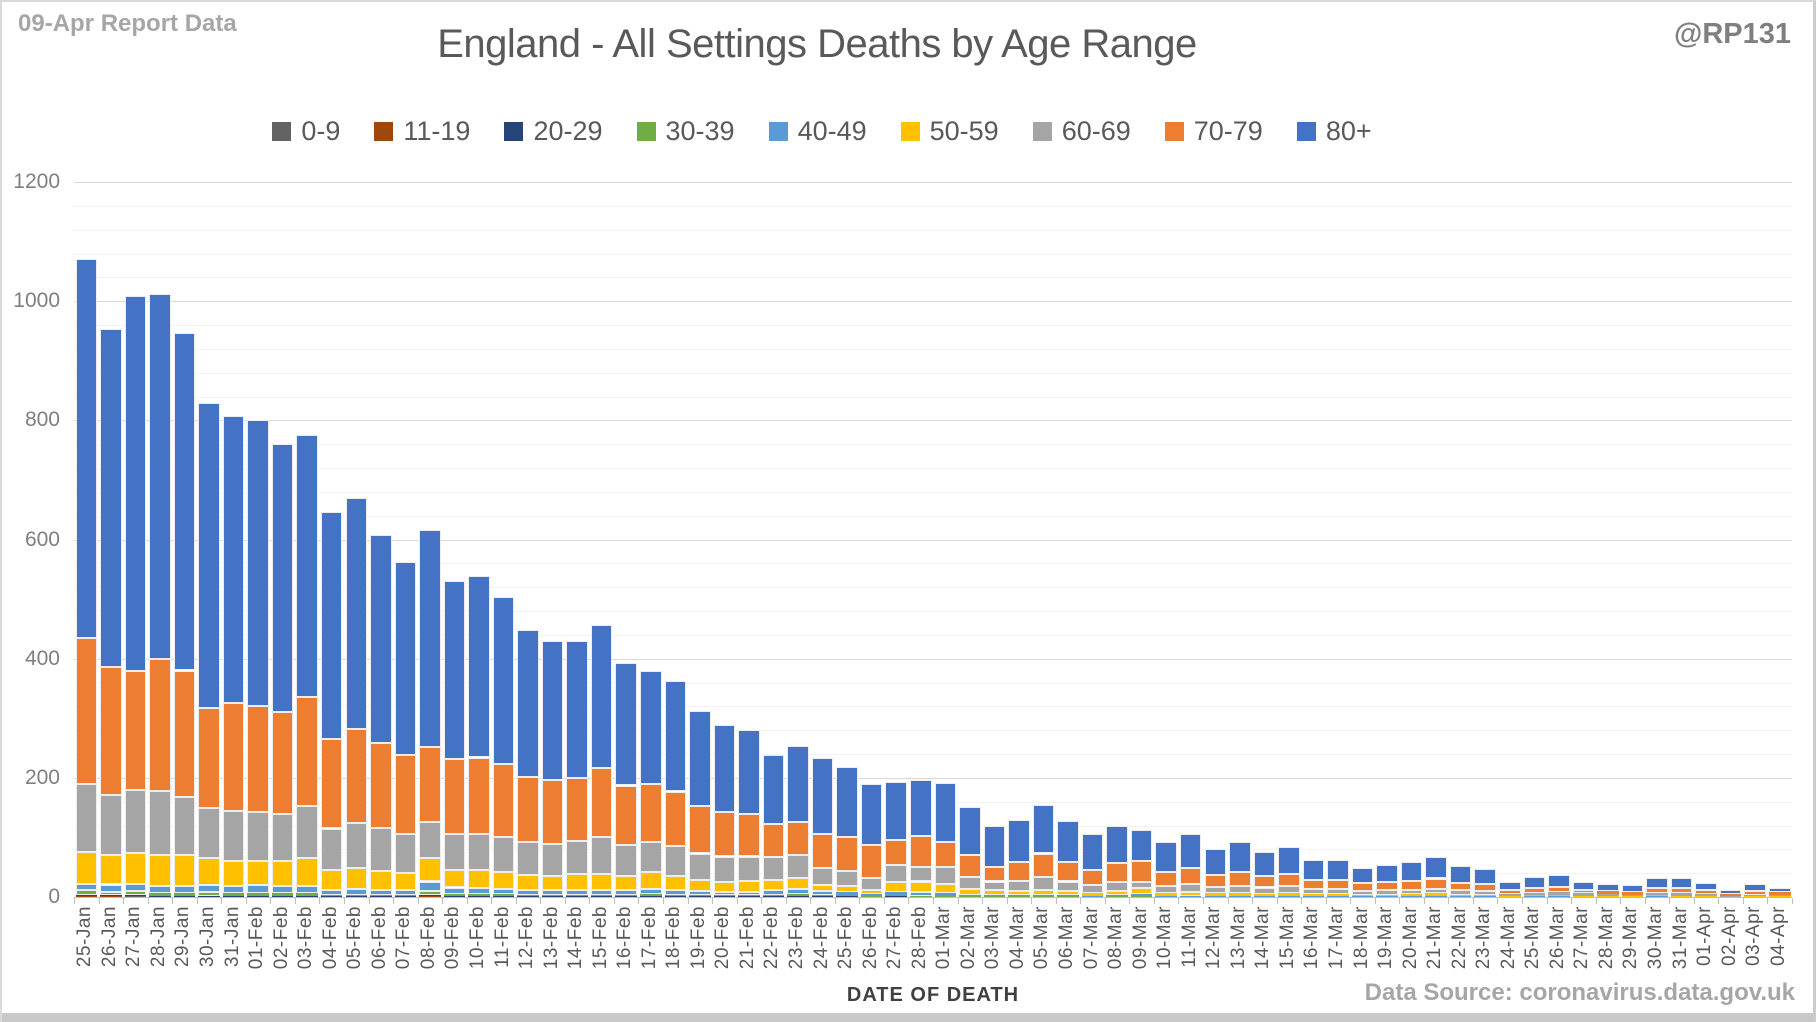  I want to click on x-axis-label: 01-Mar, so click(943, 938).